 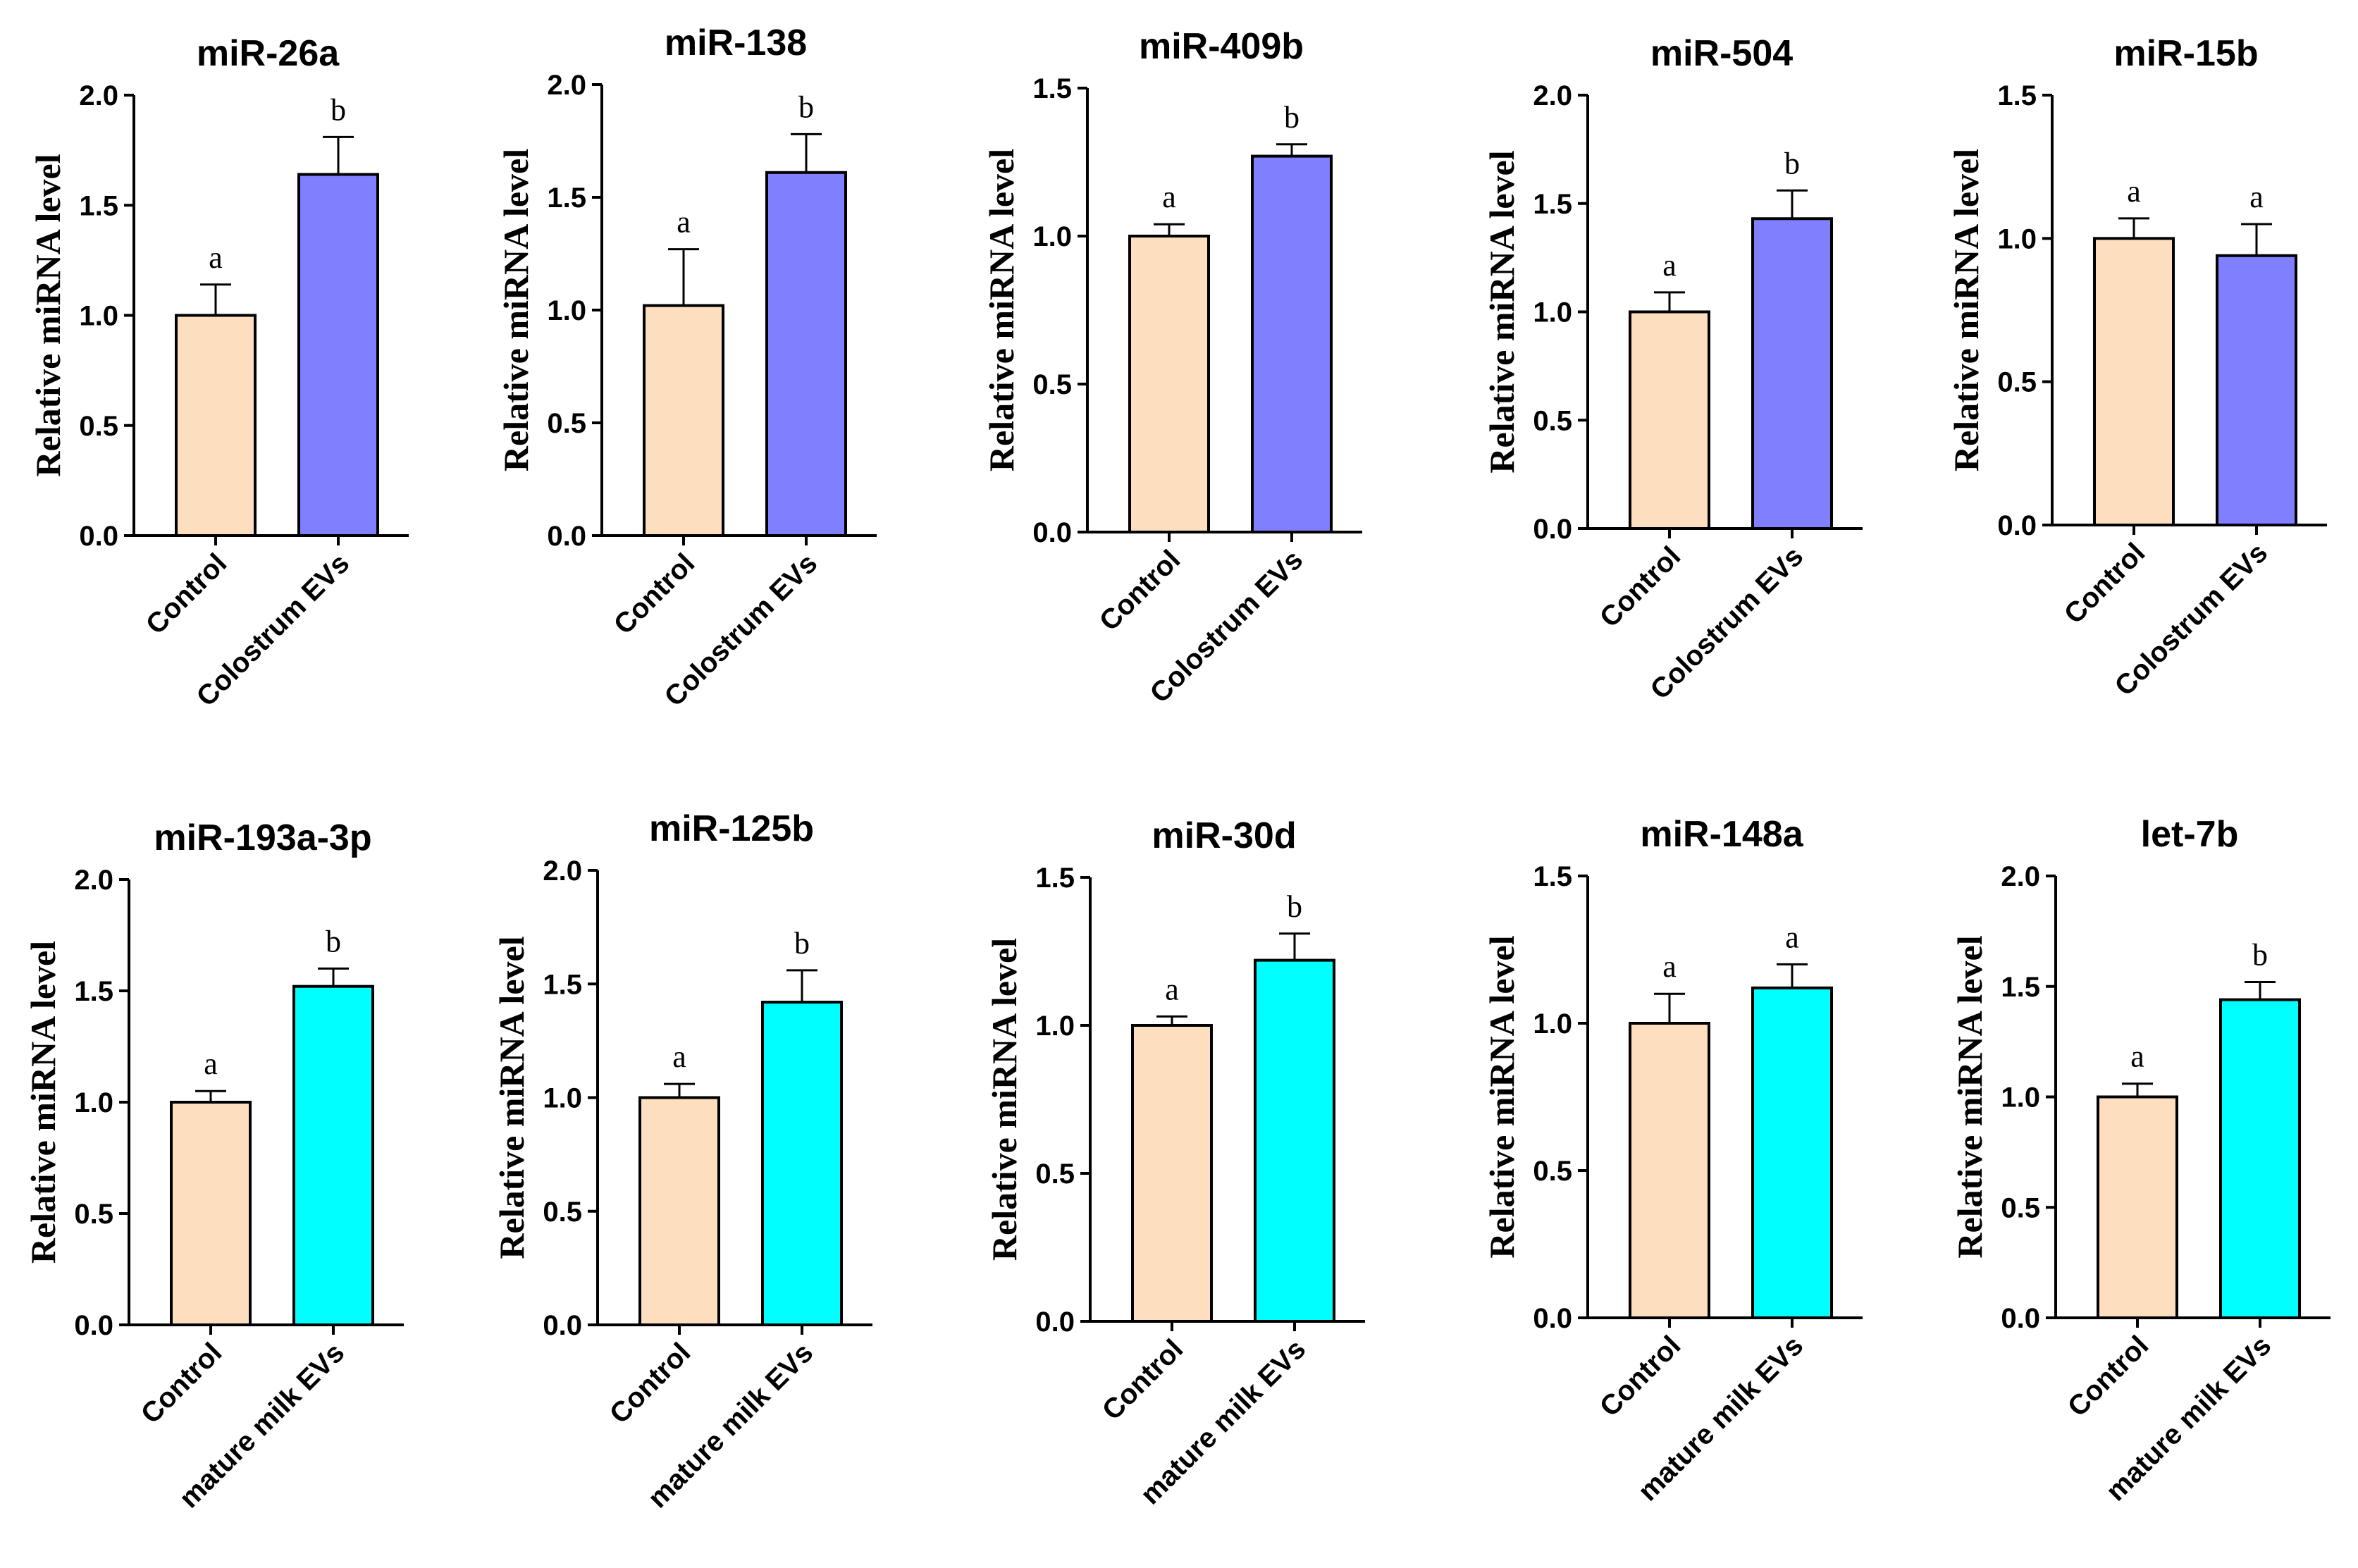 What do you see at coordinates (262, 837) in the screenshot?
I see `chart-title: miR-193a-3p` at bounding box center [262, 837].